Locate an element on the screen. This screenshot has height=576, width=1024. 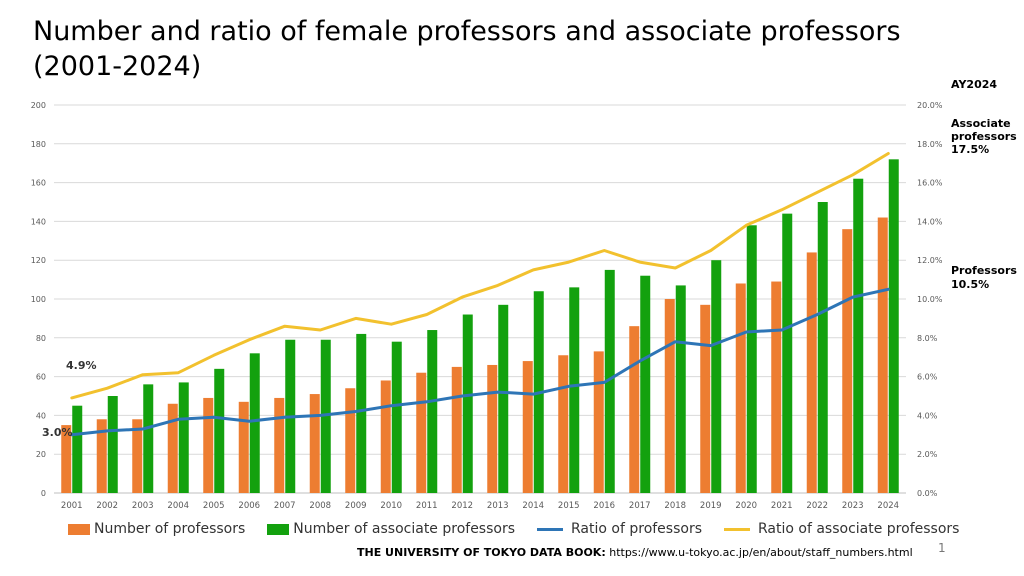
legend-item-associate-professors: Number of associate professors is located at coordinates (391, 529).